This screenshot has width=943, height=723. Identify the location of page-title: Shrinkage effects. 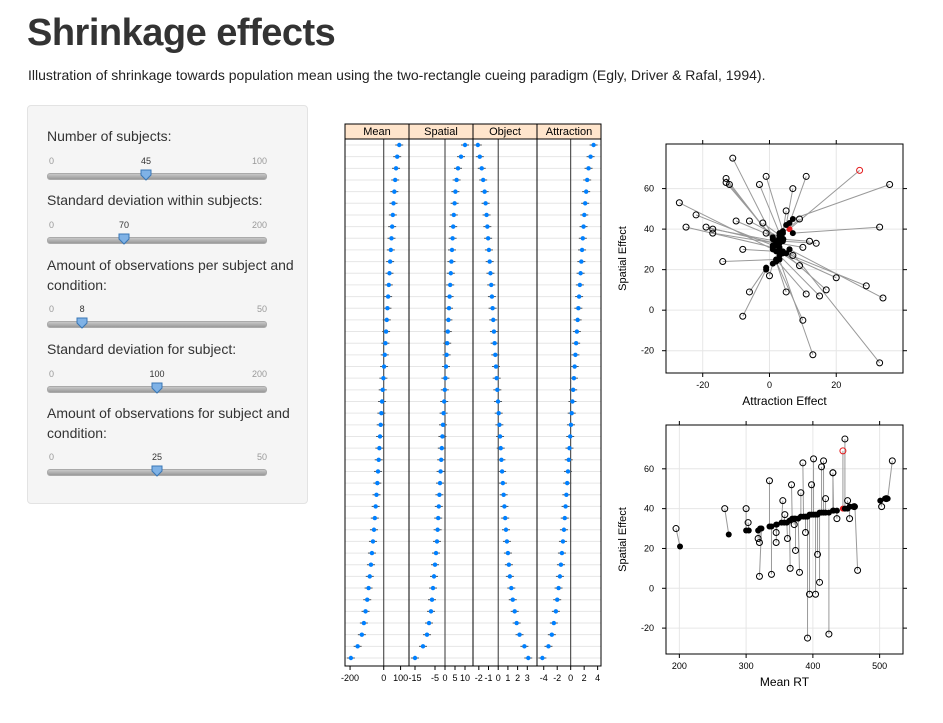
(181, 33).